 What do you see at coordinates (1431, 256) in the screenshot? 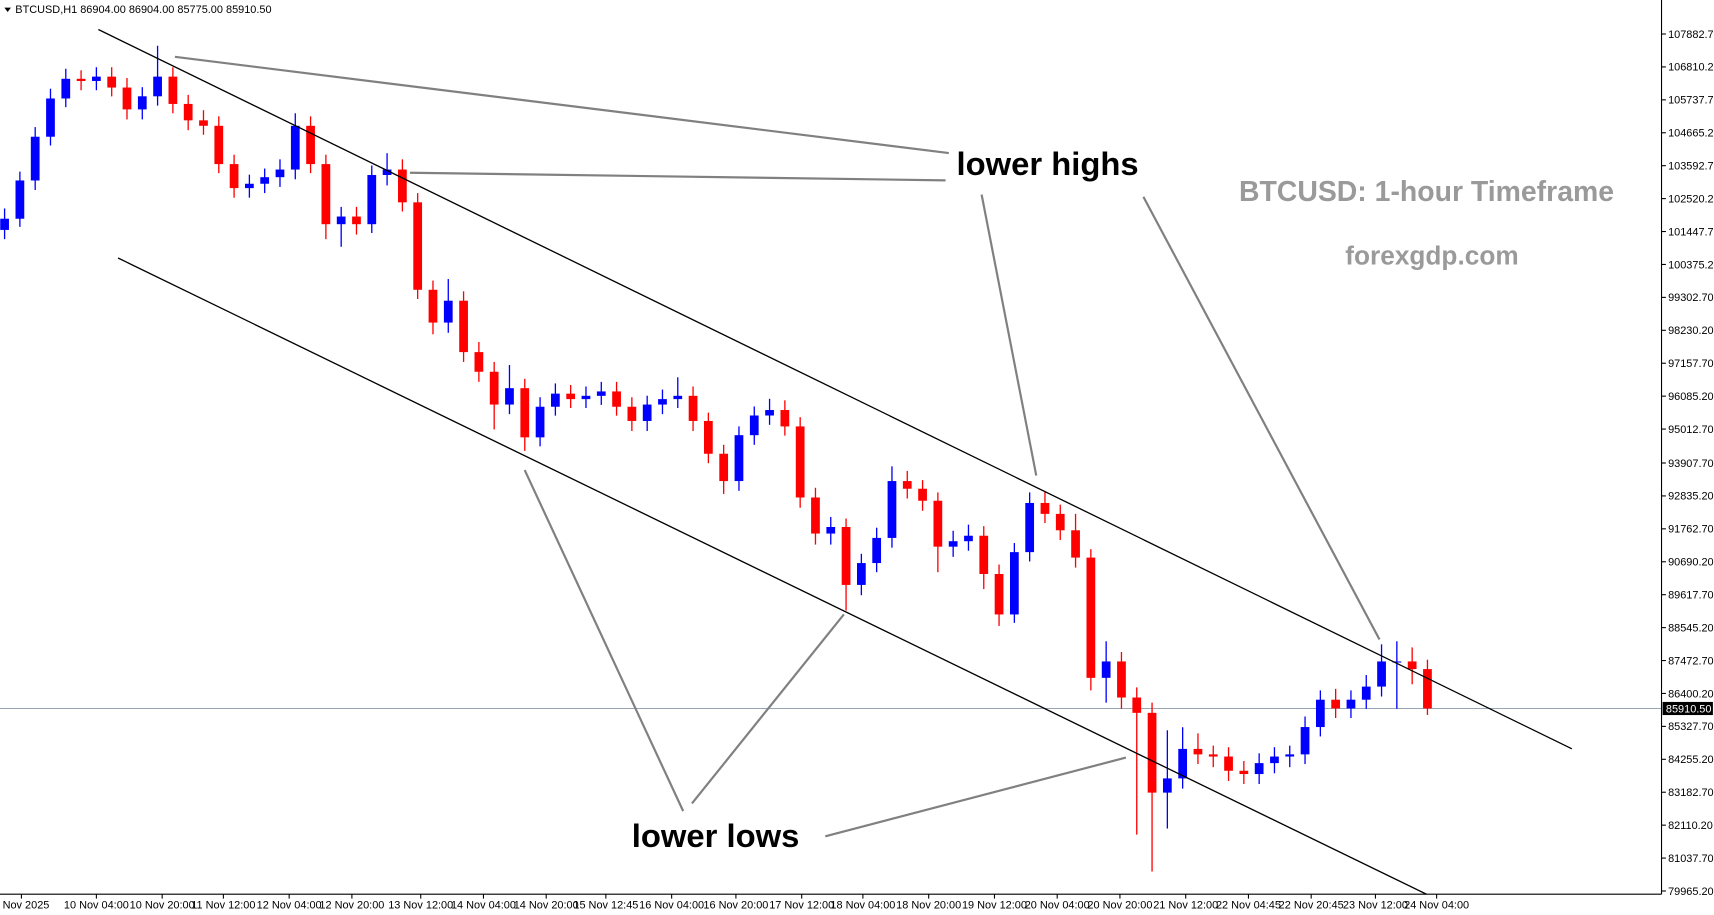
I see `watermark-site: forexgdp.com` at bounding box center [1431, 256].